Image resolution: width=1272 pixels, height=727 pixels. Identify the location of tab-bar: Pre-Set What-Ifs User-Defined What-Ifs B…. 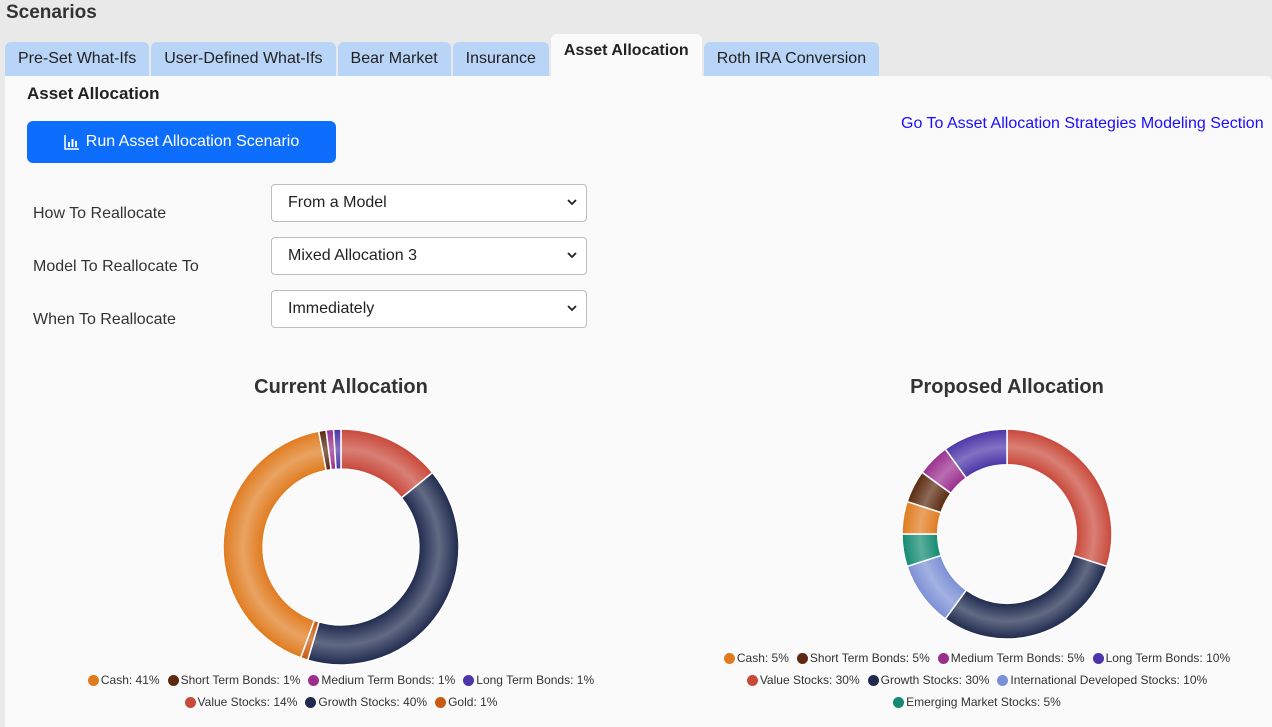
(442, 55).